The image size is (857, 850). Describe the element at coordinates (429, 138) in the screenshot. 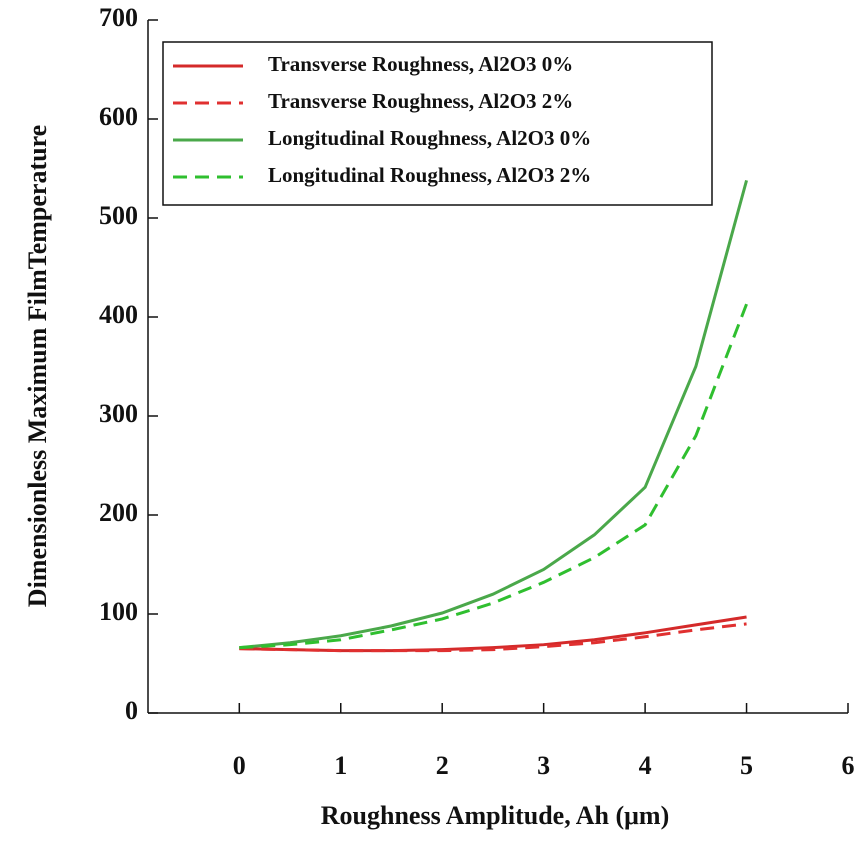

I see `legend-label: Longitudinal Roughness, Al2O3 0%` at that location.